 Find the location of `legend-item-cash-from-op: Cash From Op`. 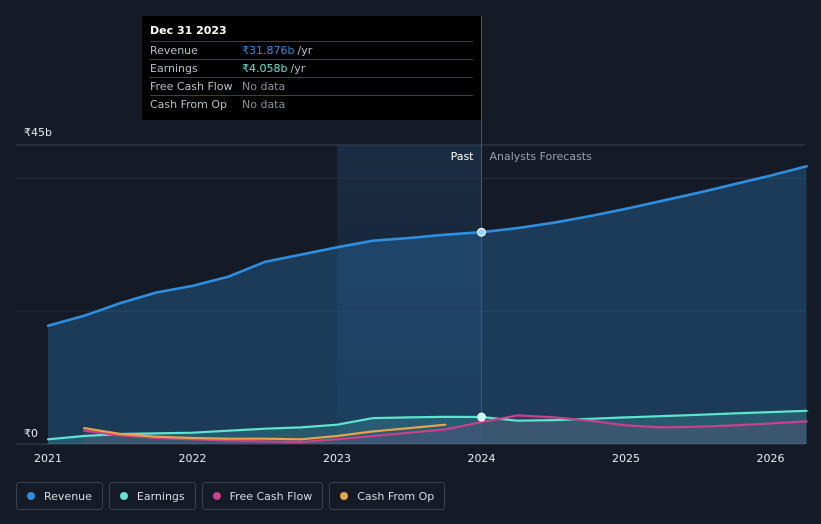

legend-item-cash-from-op: Cash From Op is located at coordinates (387, 496).